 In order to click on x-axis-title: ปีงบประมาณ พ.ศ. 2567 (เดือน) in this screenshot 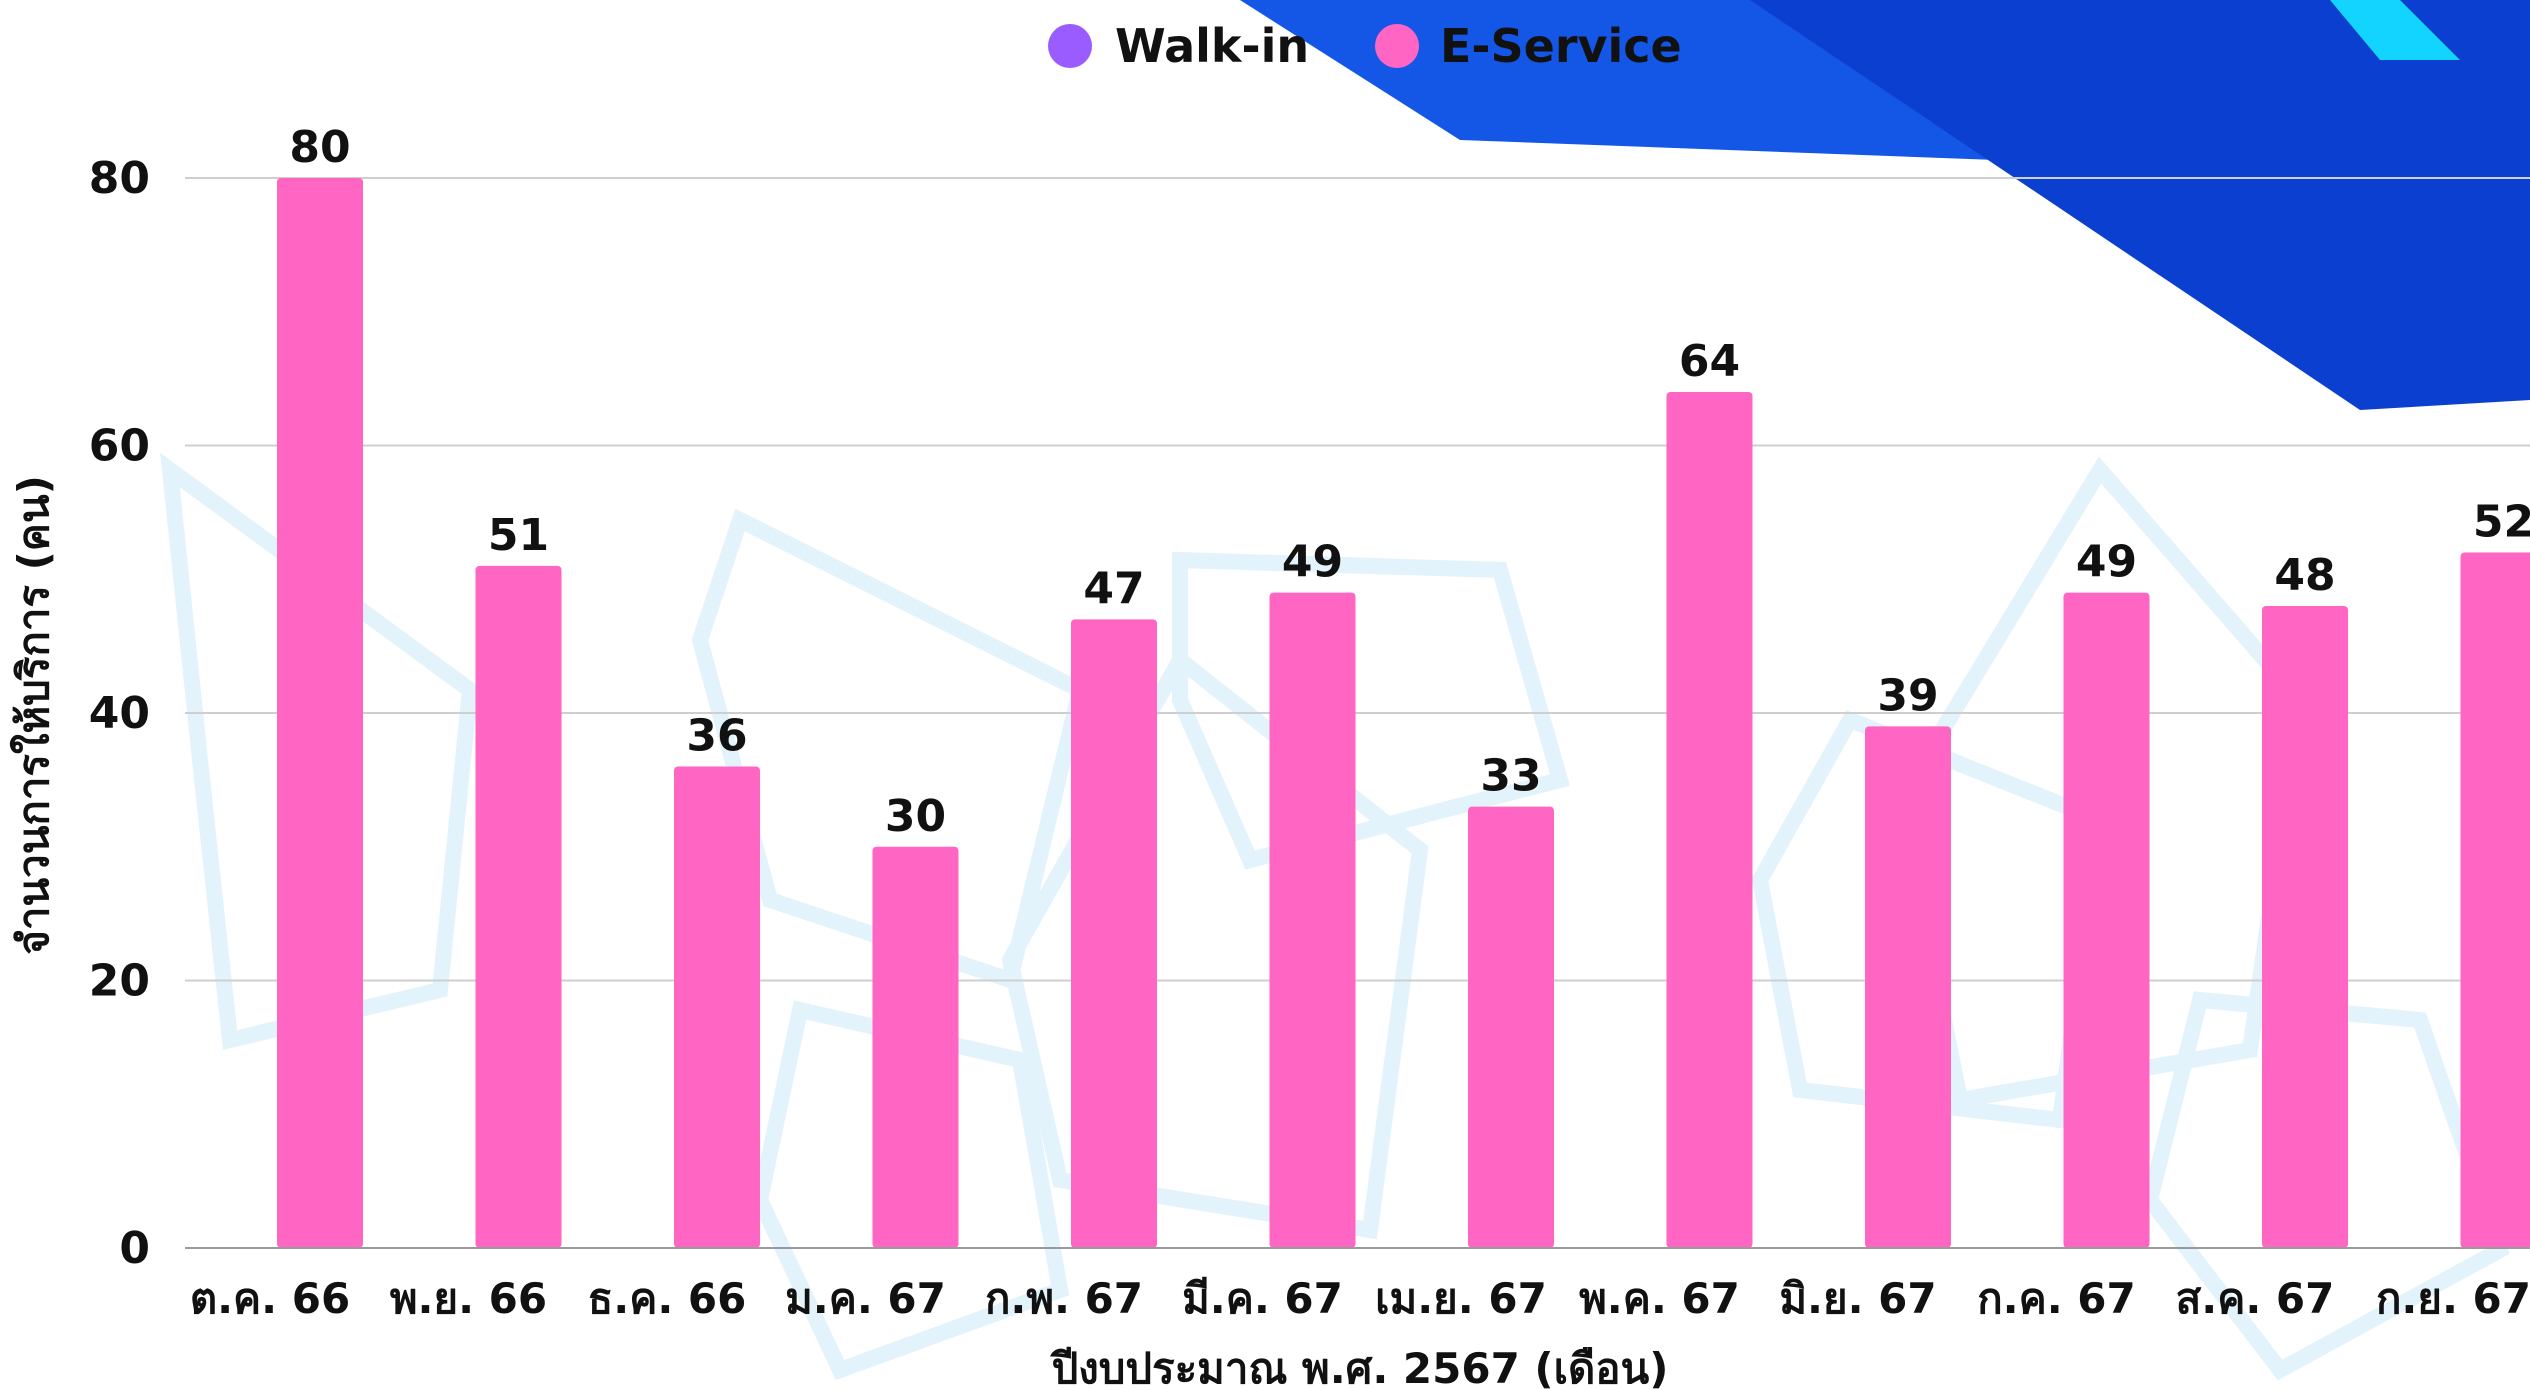, I will do `click(1359, 1367)`.